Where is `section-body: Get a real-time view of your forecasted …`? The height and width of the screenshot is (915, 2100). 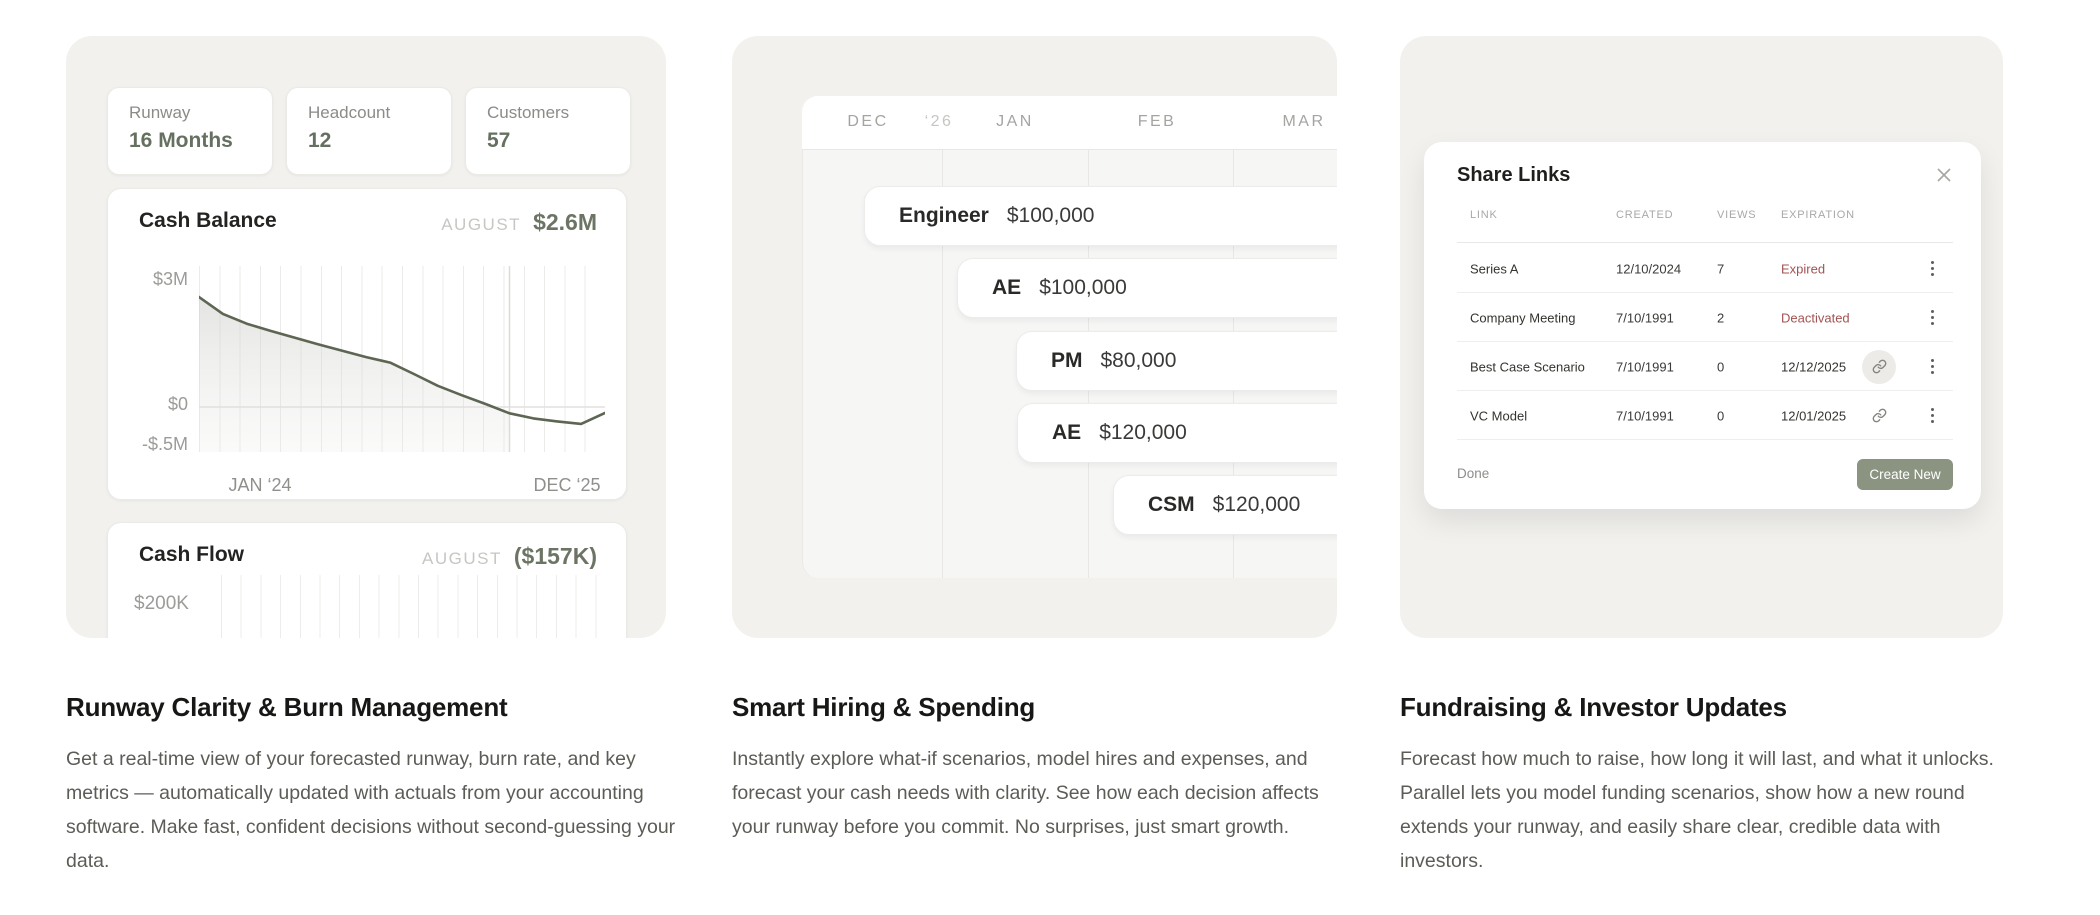 section-body: Get a real-time view of your forecasted … is located at coordinates (371, 810).